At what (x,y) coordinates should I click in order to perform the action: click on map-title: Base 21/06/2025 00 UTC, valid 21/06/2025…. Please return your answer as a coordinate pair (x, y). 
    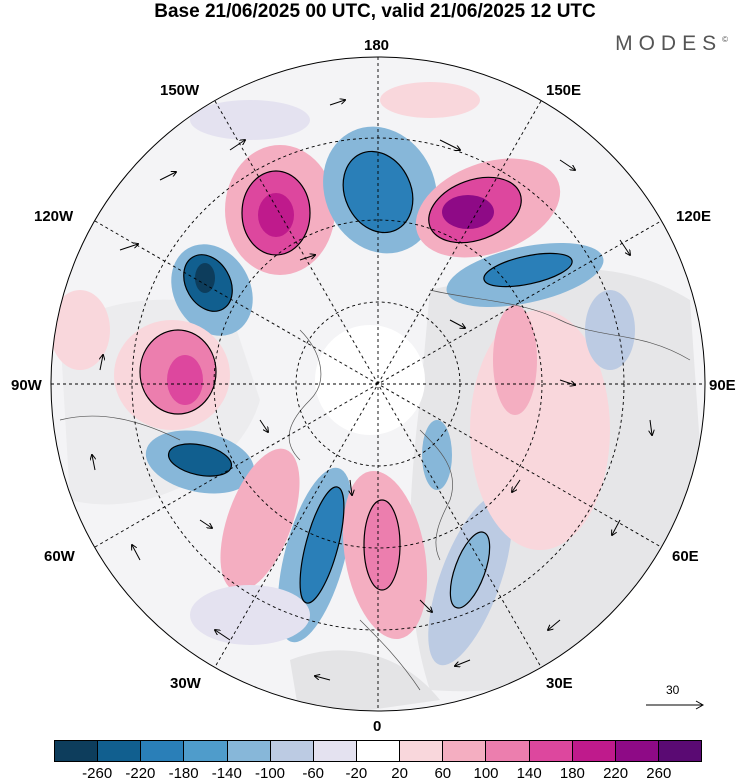
    Looking at the image, I should click on (375, 11).